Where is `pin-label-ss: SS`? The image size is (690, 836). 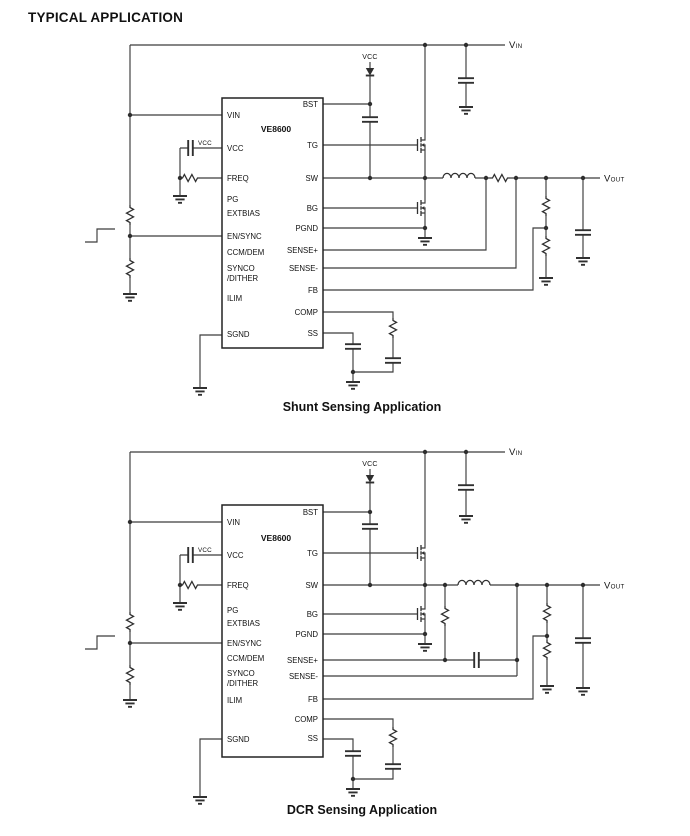 pin-label-ss: SS is located at coordinates (313, 738).